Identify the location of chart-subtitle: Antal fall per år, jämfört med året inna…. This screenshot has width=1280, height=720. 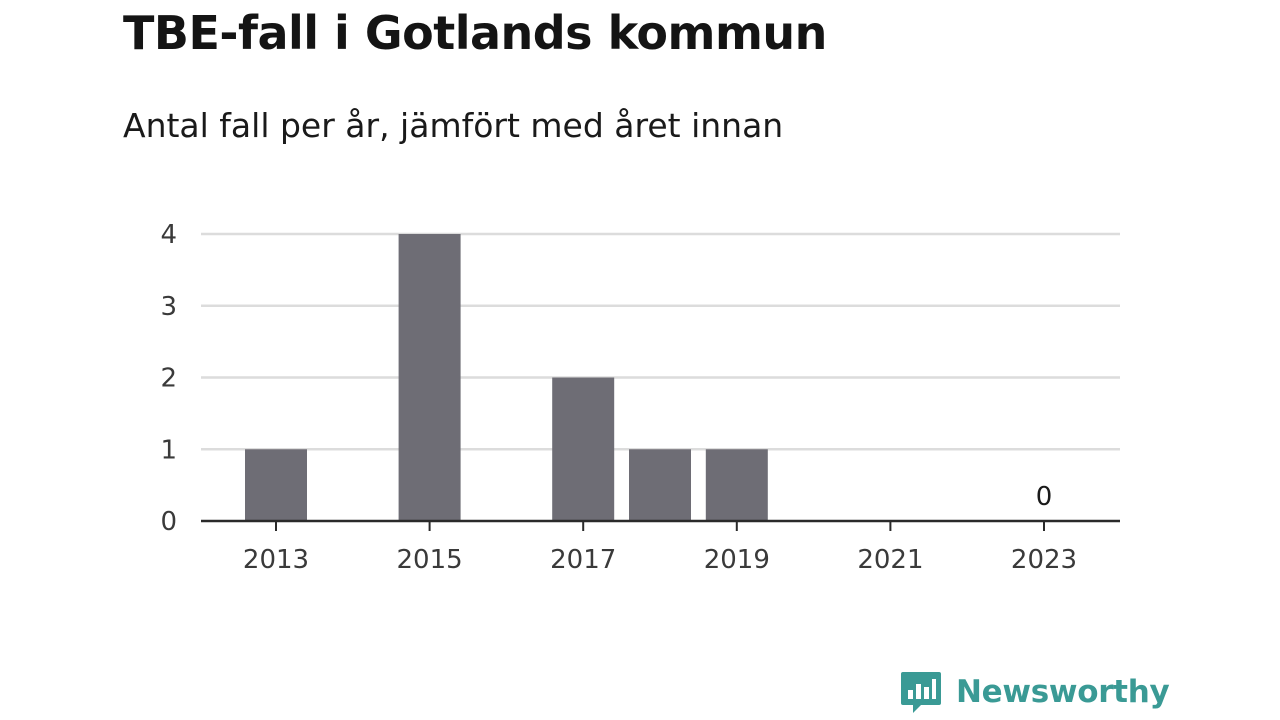
(453, 125).